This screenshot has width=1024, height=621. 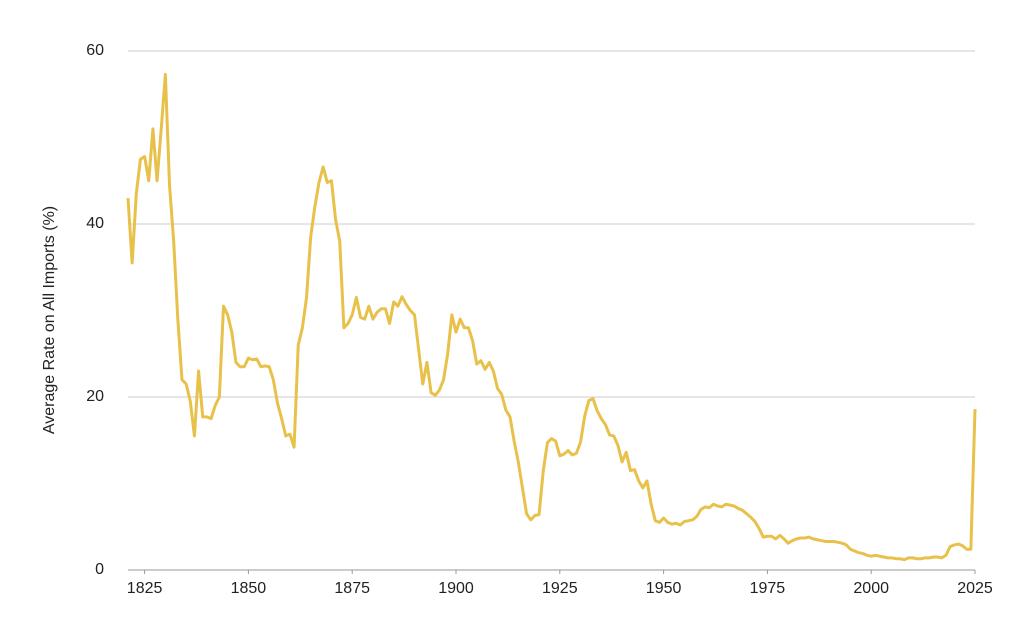 What do you see at coordinates (249, 588) in the screenshot?
I see `x-tick-label: 1850` at bounding box center [249, 588].